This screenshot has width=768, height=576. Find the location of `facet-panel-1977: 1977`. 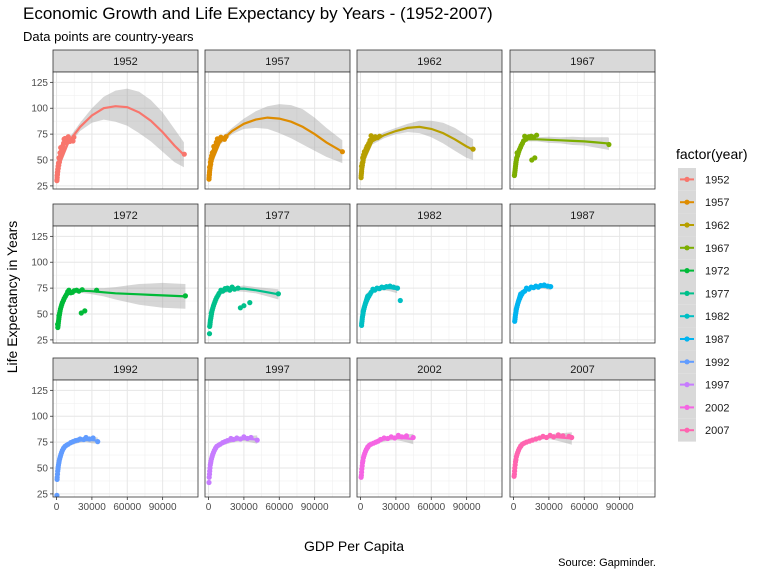

facet-panel-1977: 1977 is located at coordinates (277, 273).